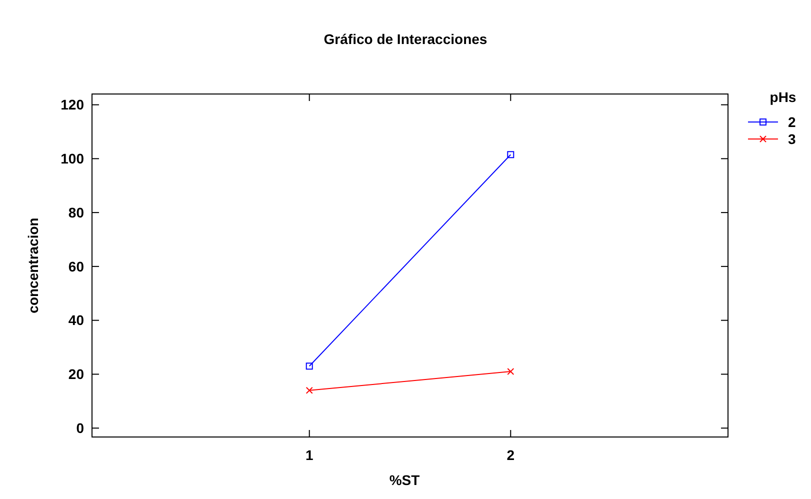 This screenshot has height=499, width=811. I want to click on y-tick-label: 40, so click(76, 320).